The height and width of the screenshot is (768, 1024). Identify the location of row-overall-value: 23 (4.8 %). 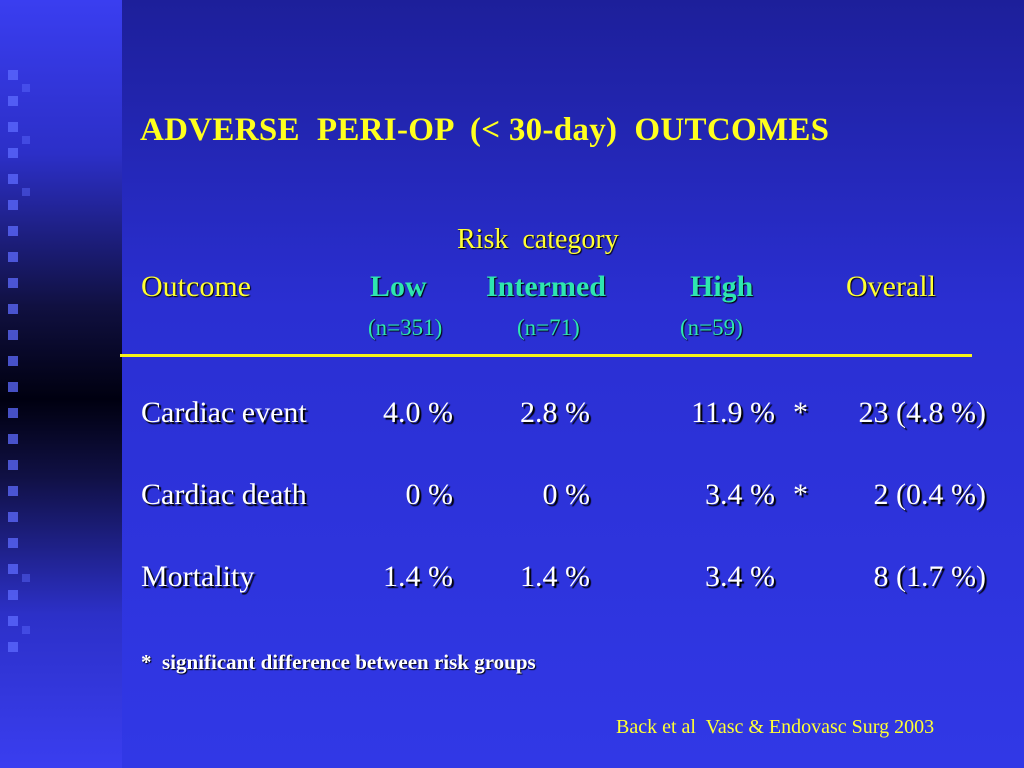
(922, 412).